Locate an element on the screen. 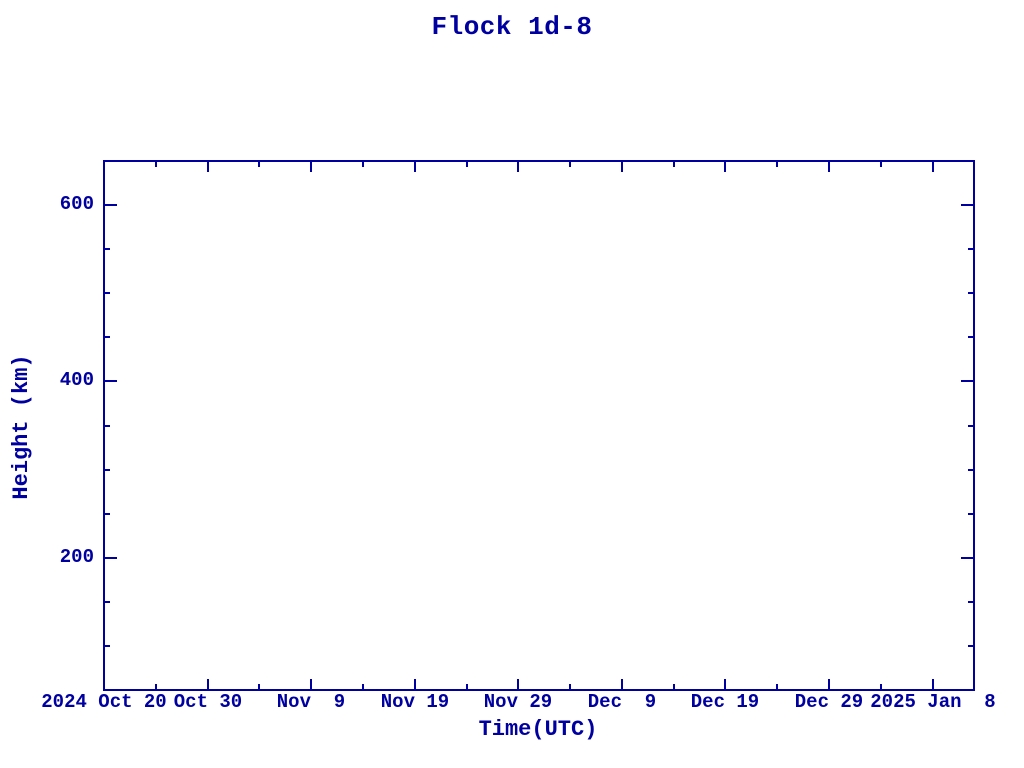 This screenshot has width=1024, height=768. x-tick-label: Nov 19 is located at coordinates (415, 702).